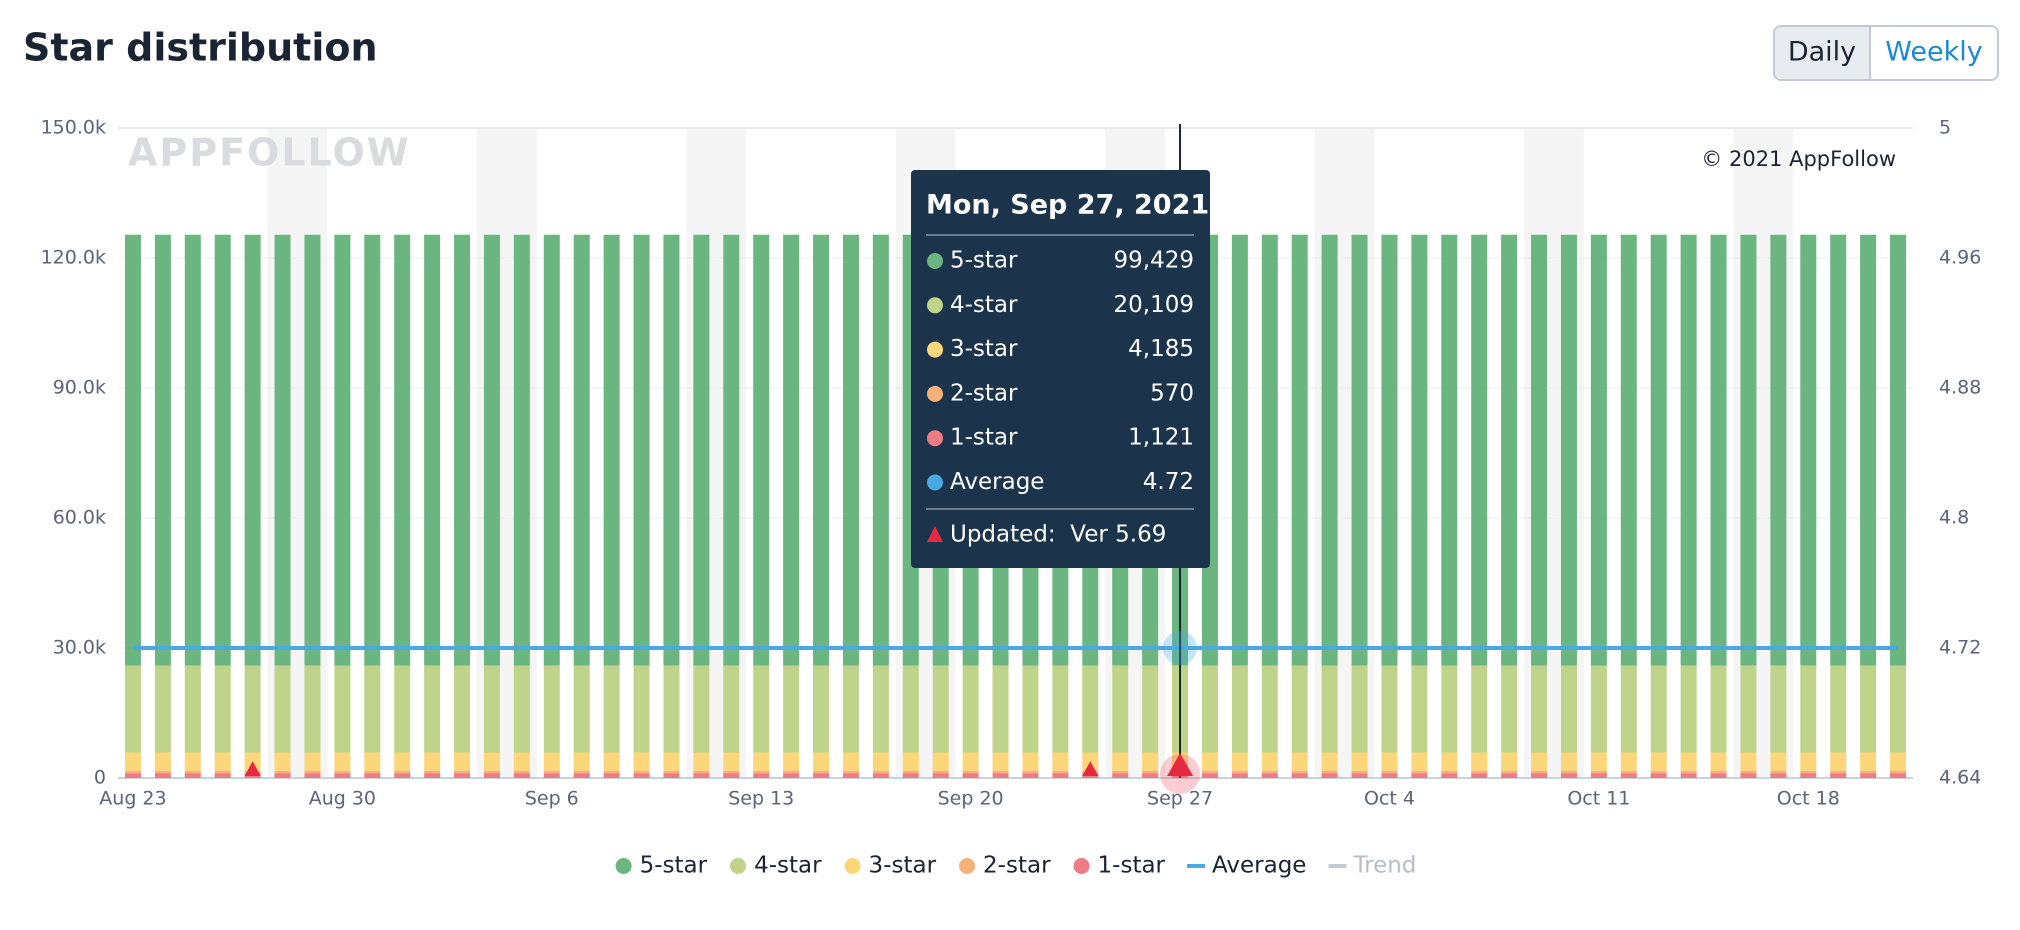 This screenshot has width=2020, height=930. I want to click on toggle-active-bg, so click(1822, 53).